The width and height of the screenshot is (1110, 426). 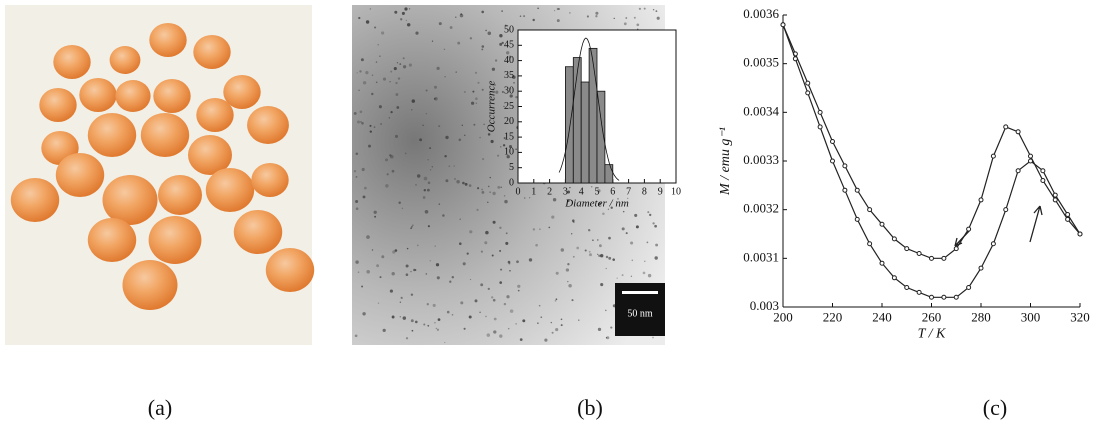 I want to click on panel-label: (b), so click(x=590, y=407).